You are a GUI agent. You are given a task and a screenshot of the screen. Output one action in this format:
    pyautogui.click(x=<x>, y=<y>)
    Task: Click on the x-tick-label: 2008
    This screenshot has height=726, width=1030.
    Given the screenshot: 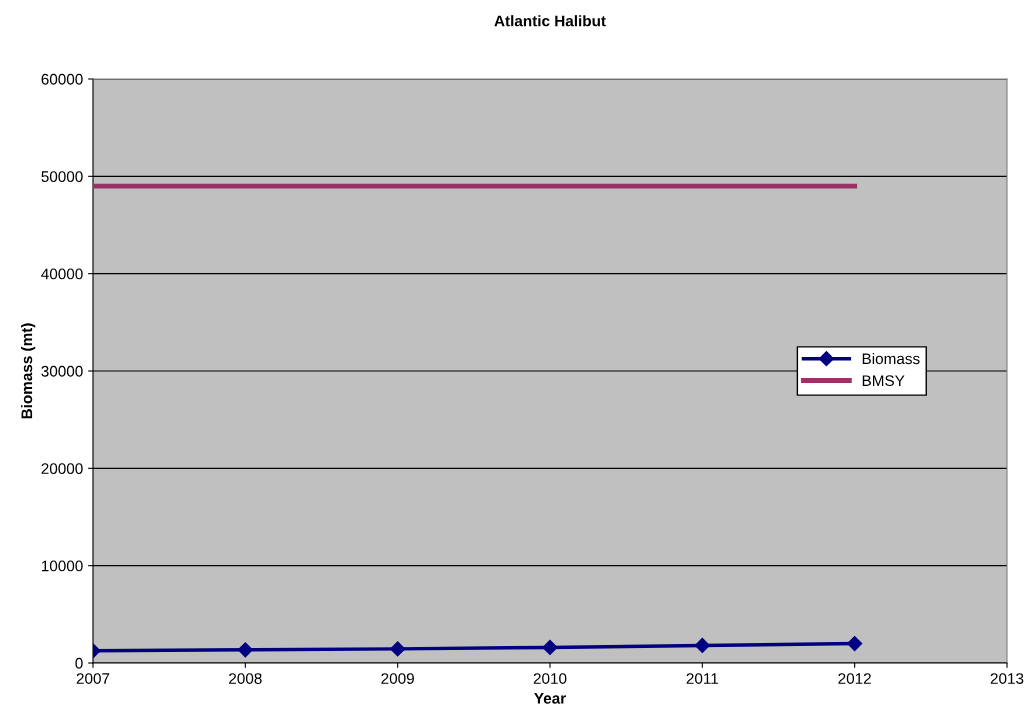 What is the action you would take?
    pyautogui.click(x=245, y=678)
    